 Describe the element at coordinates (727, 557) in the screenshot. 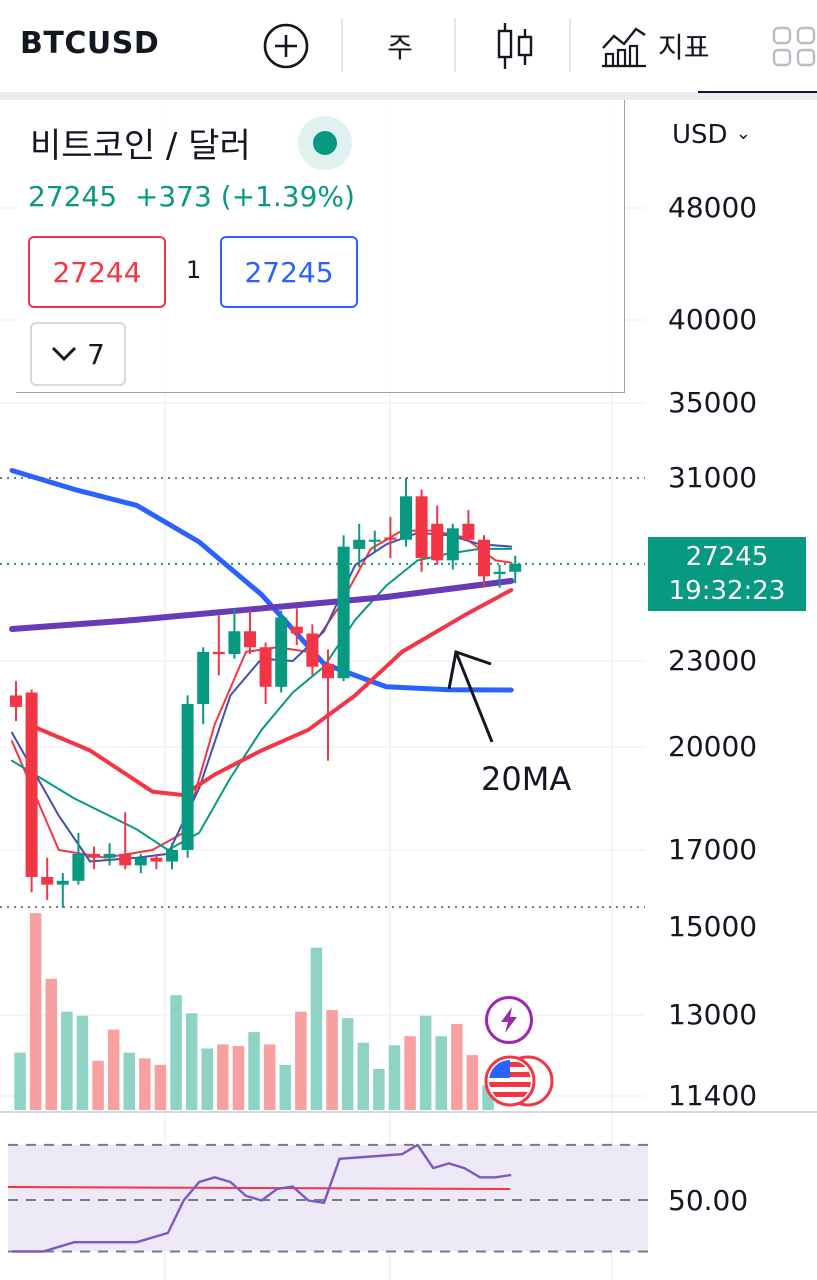

I see `last-price: 27245` at that location.